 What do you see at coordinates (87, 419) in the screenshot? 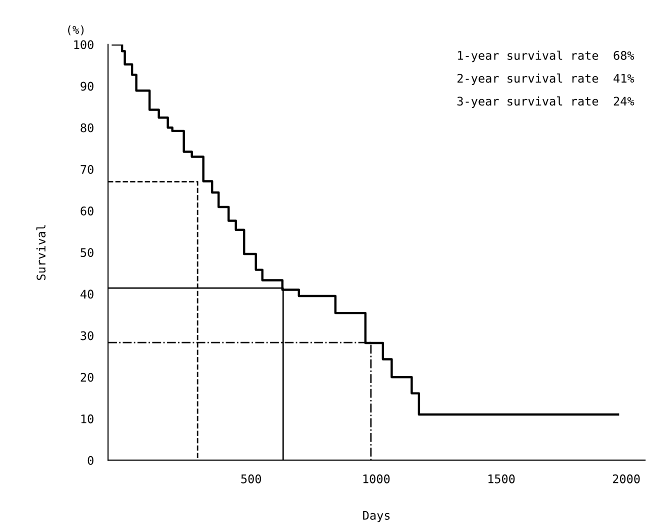
I see `y-tick-label: 10` at bounding box center [87, 419].